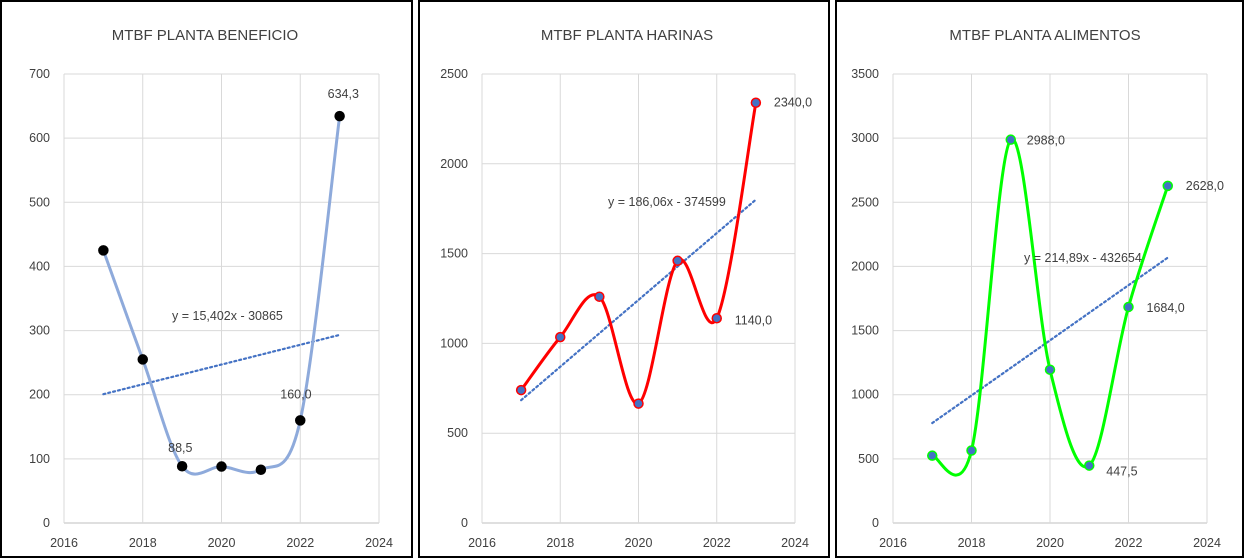 This screenshot has width=1244, height=560. What do you see at coordinates (39, 266) in the screenshot?
I see `y-tick-label: 400` at bounding box center [39, 266].